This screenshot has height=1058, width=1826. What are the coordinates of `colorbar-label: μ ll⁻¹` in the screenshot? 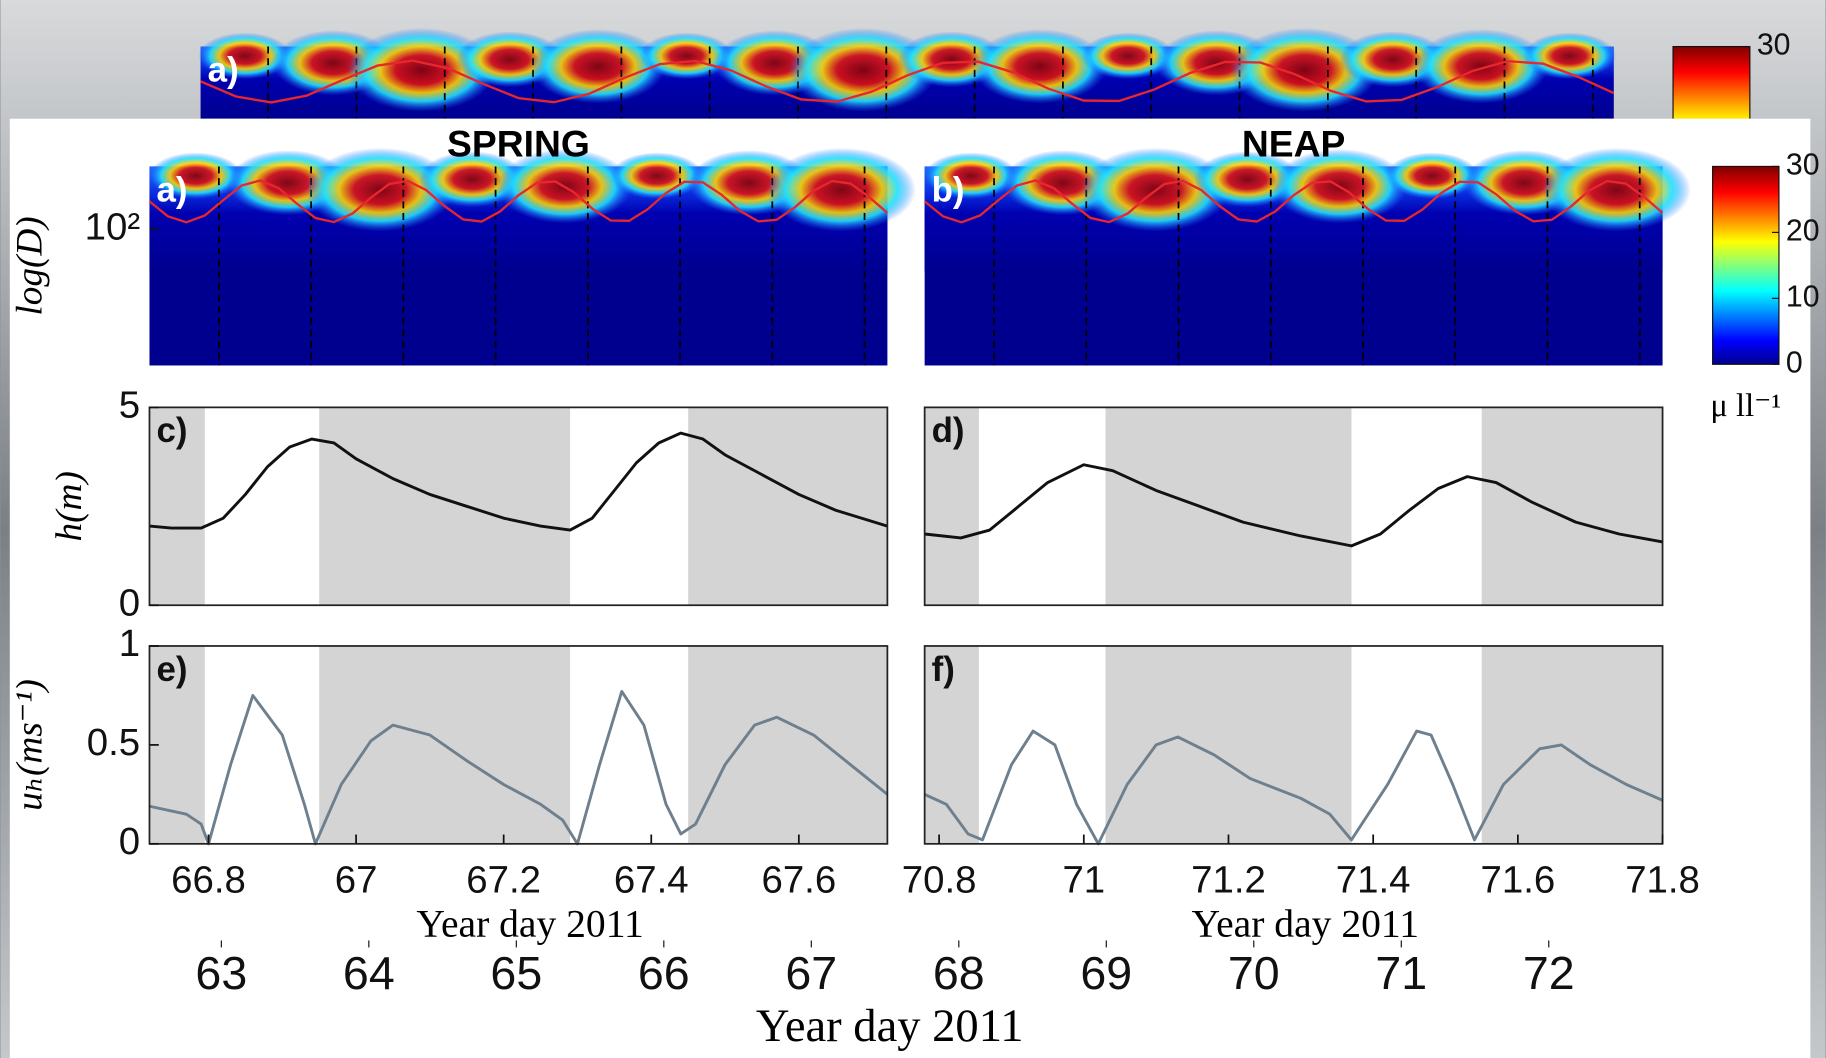 It's located at (1745, 406).